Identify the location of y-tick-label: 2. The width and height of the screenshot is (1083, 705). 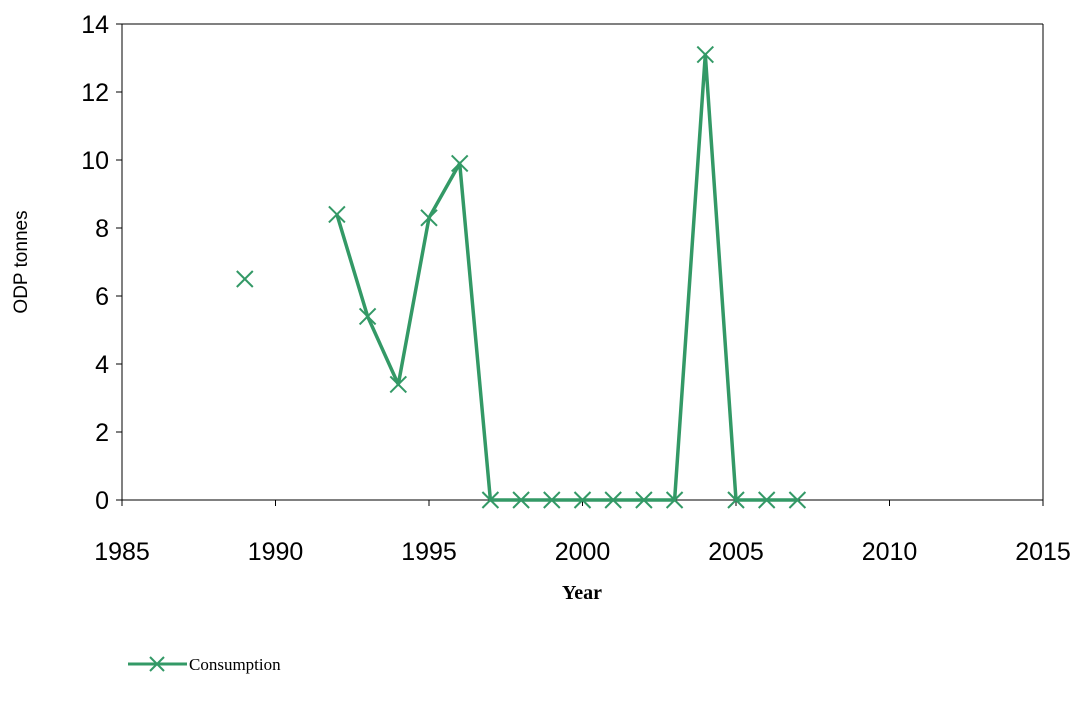
(102, 433).